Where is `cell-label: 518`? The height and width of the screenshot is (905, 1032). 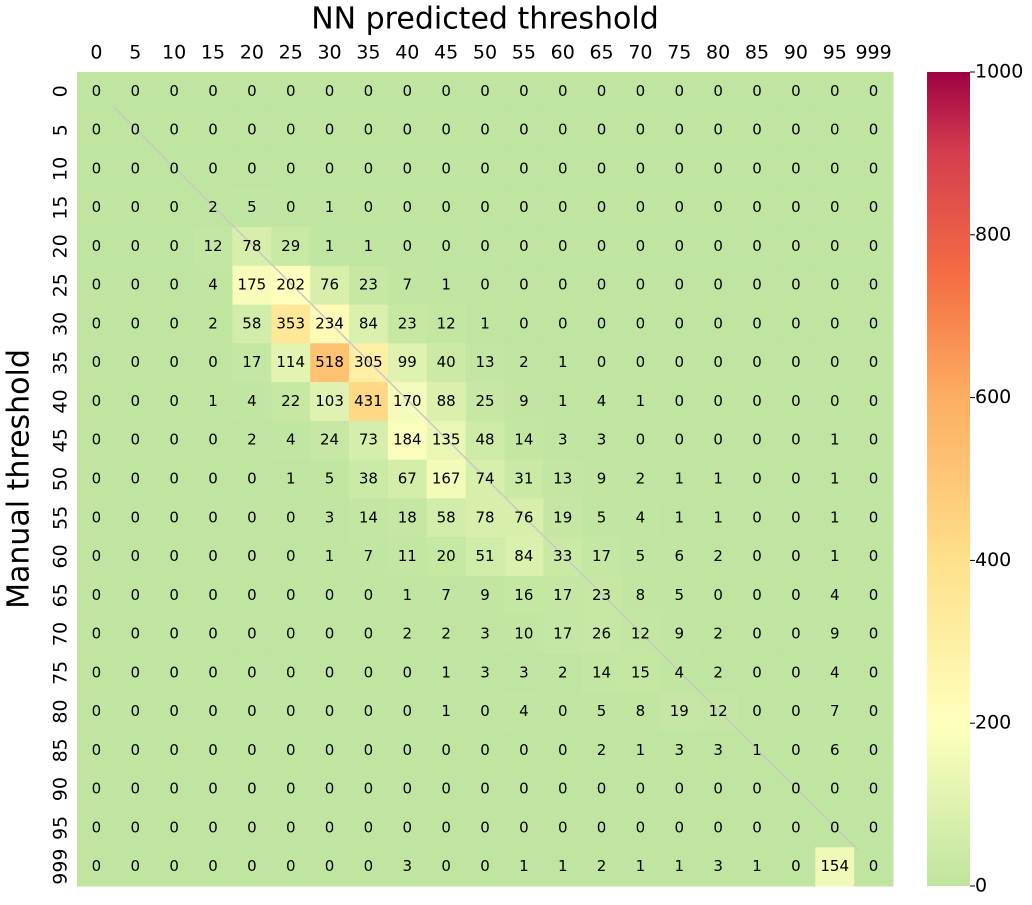 cell-label: 518 is located at coordinates (329, 362).